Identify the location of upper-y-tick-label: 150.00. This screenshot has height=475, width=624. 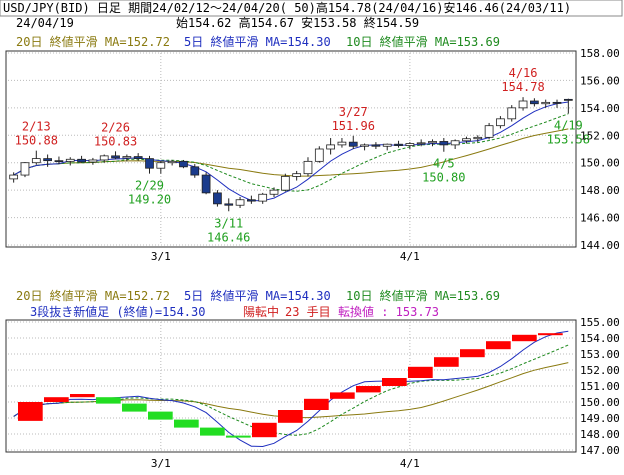
(600, 163).